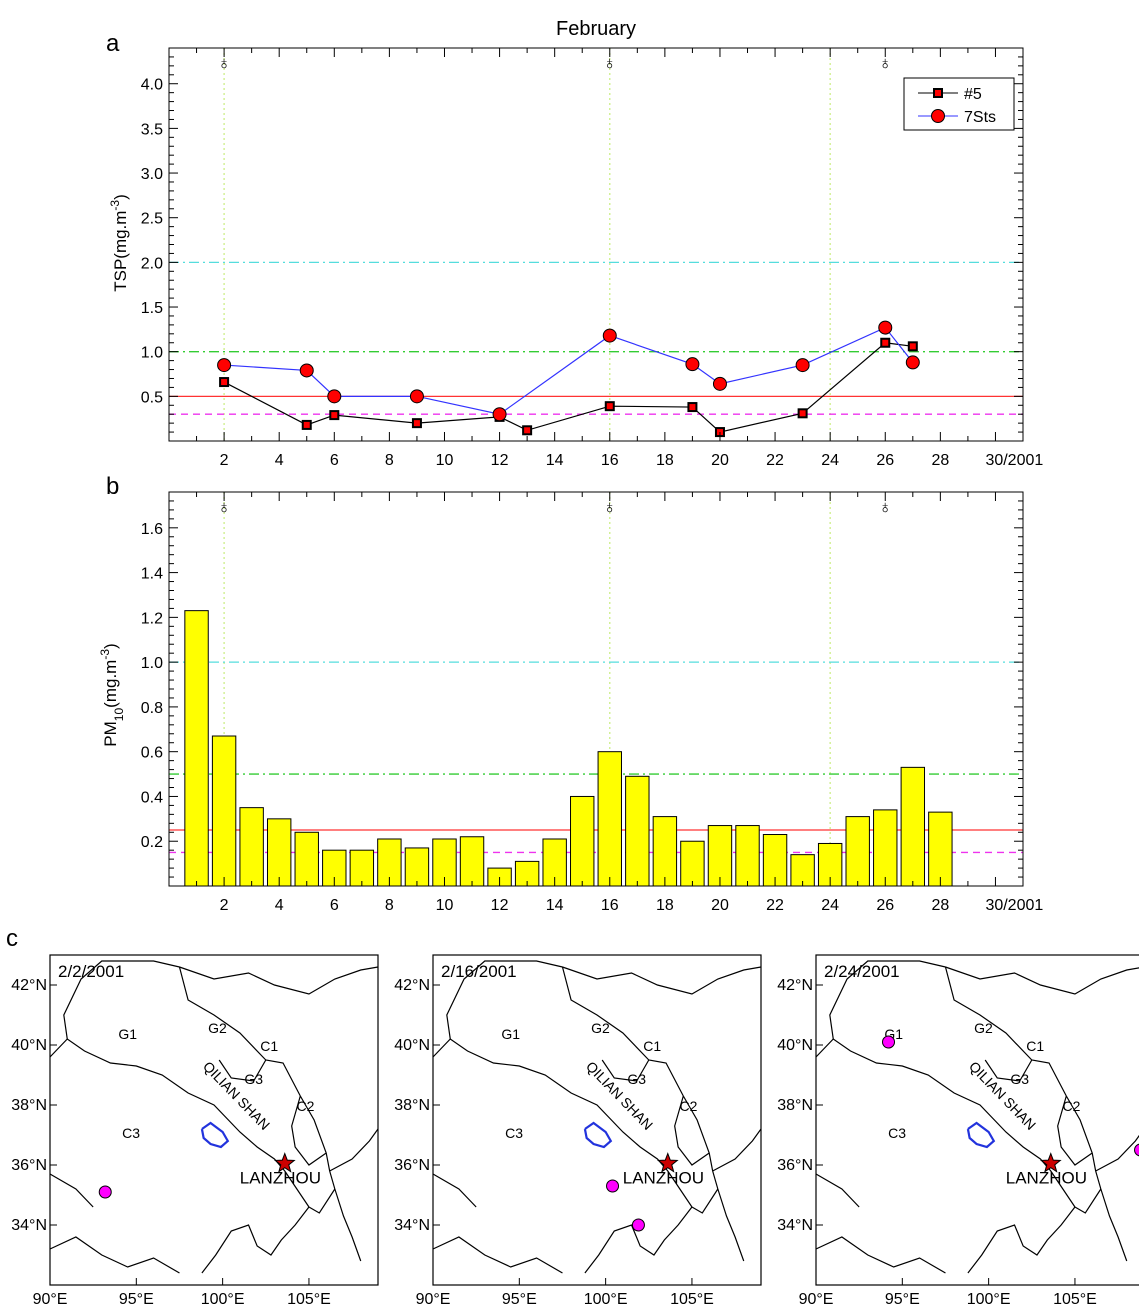  What do you see at coordinates (973, 94) in the screenshot?
I see `legend-label-station5: #5` at bounding box center [973, 94].